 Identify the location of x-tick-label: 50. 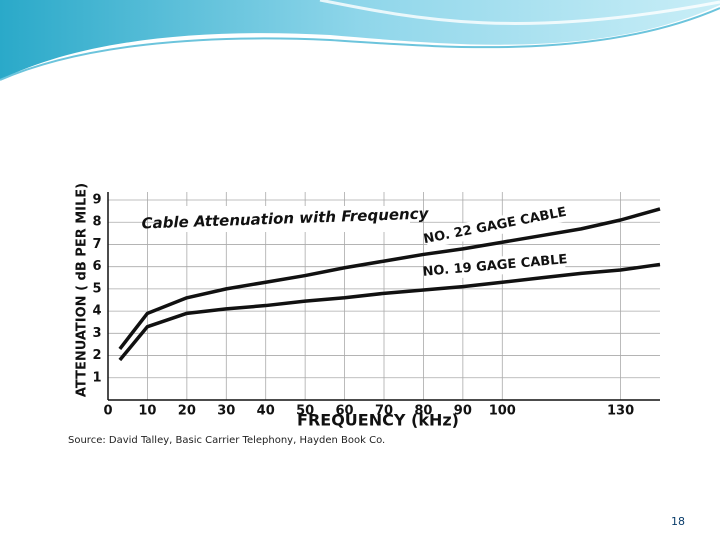
(305, 411).